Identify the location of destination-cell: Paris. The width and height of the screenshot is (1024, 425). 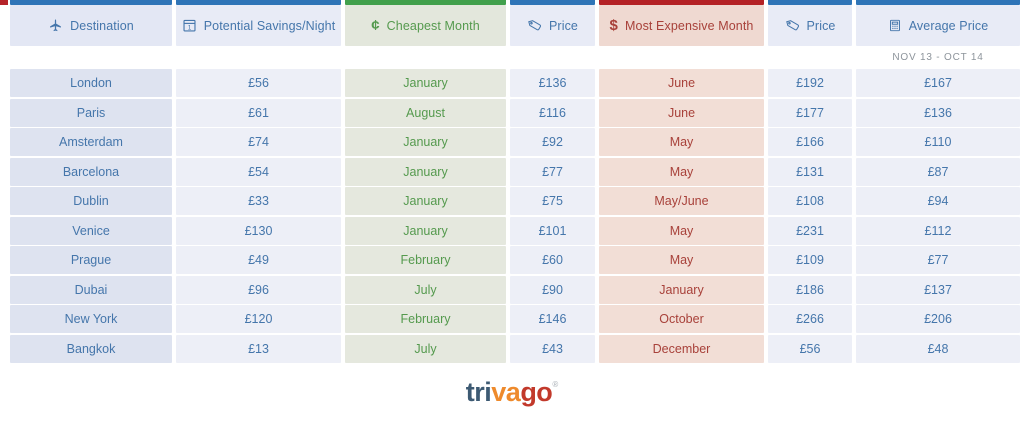
(91, 112).